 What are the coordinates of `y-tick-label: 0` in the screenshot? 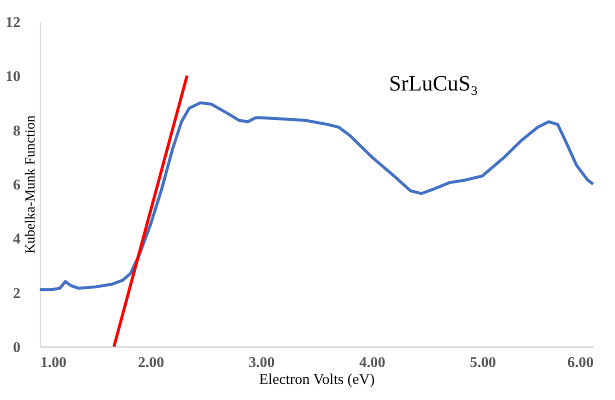 It's located at (16, 348).